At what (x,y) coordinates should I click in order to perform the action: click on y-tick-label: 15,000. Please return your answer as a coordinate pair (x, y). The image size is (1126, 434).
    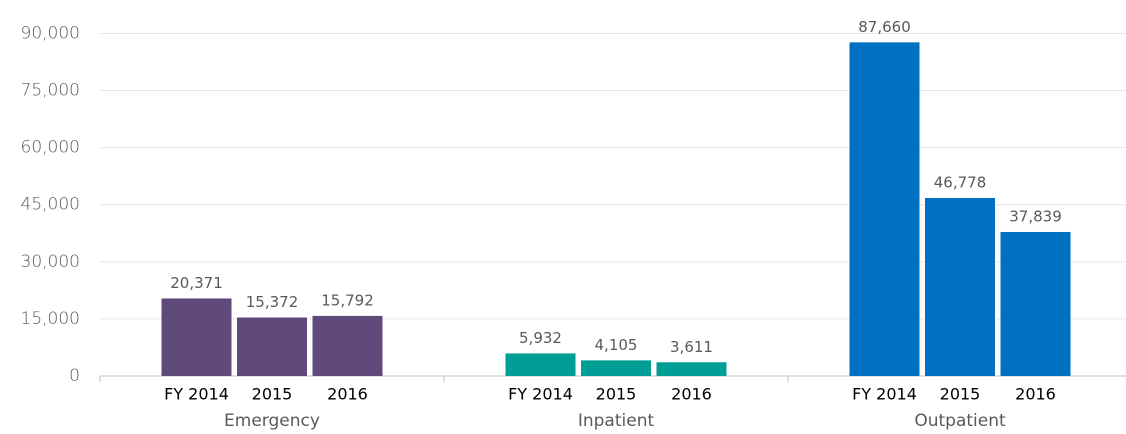
    Looking at the image, I should click on (50, 319).